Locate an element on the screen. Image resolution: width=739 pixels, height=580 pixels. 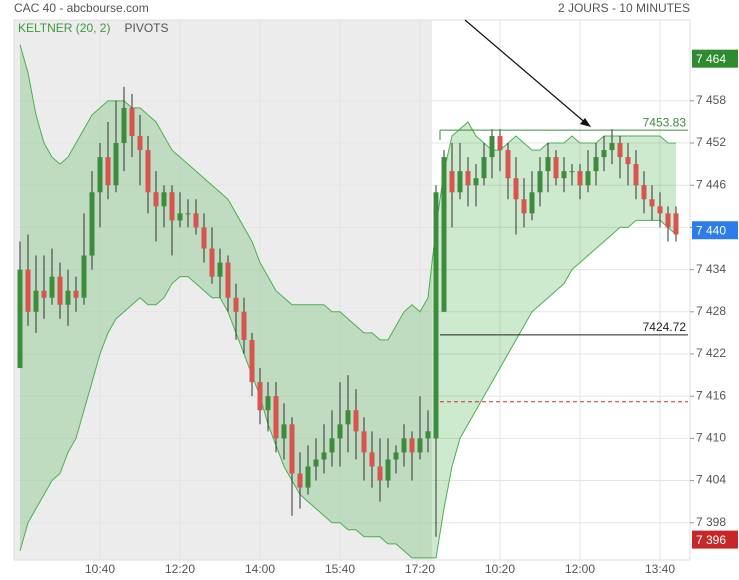
y-tick-label: 7 428 is located at coordinates (711, 311).